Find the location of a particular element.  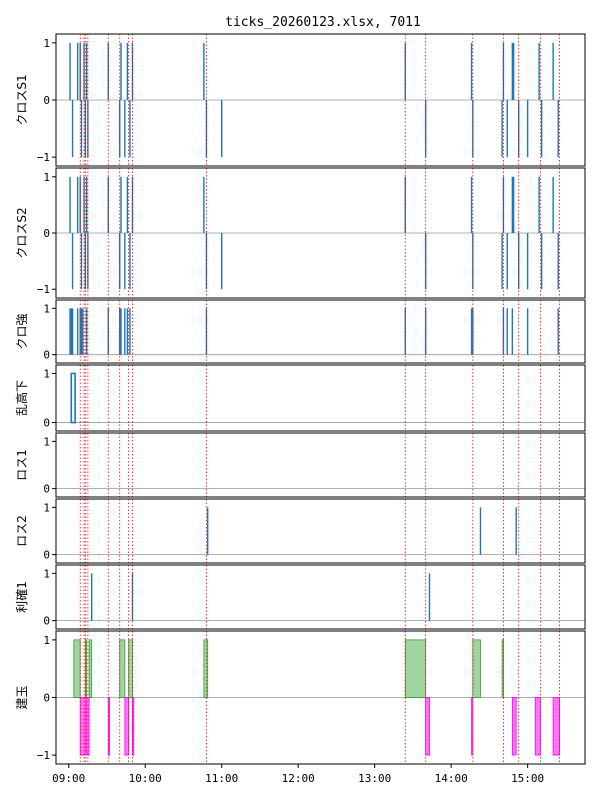

x-tick-label: 11:00 is located at coordinates (221, 778).